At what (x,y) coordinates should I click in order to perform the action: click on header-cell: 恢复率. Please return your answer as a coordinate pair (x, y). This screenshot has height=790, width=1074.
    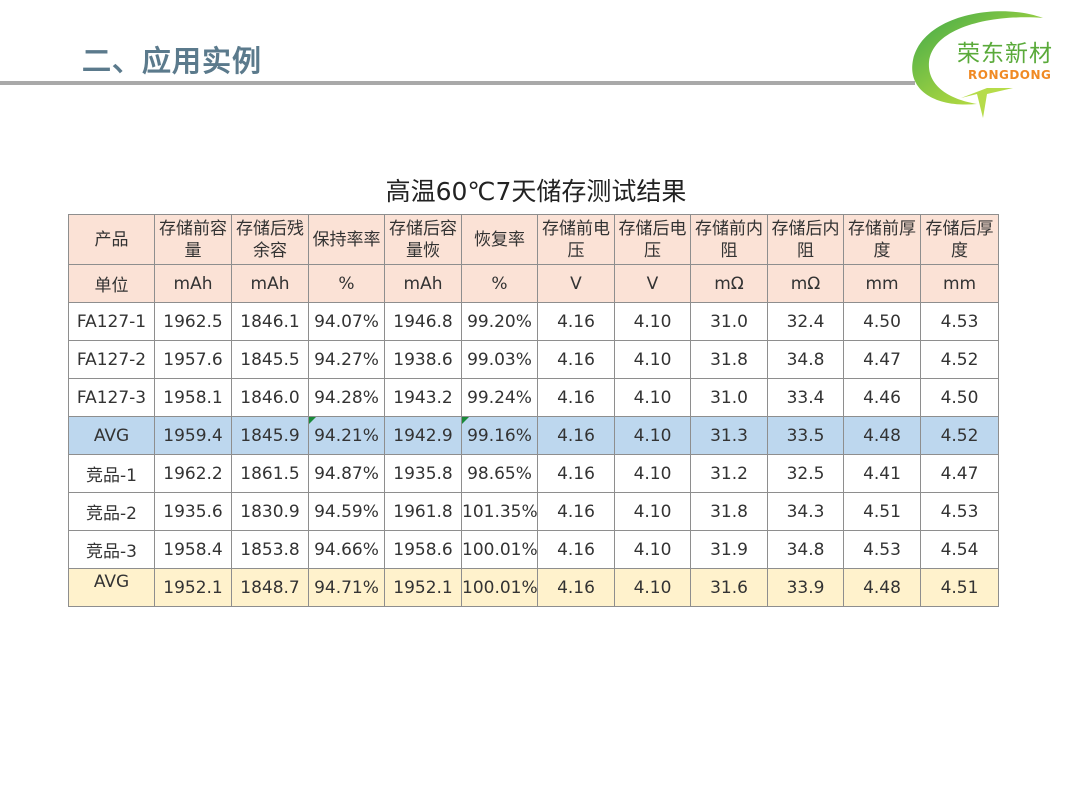
    Looking at the image, I should click on (499, 239).